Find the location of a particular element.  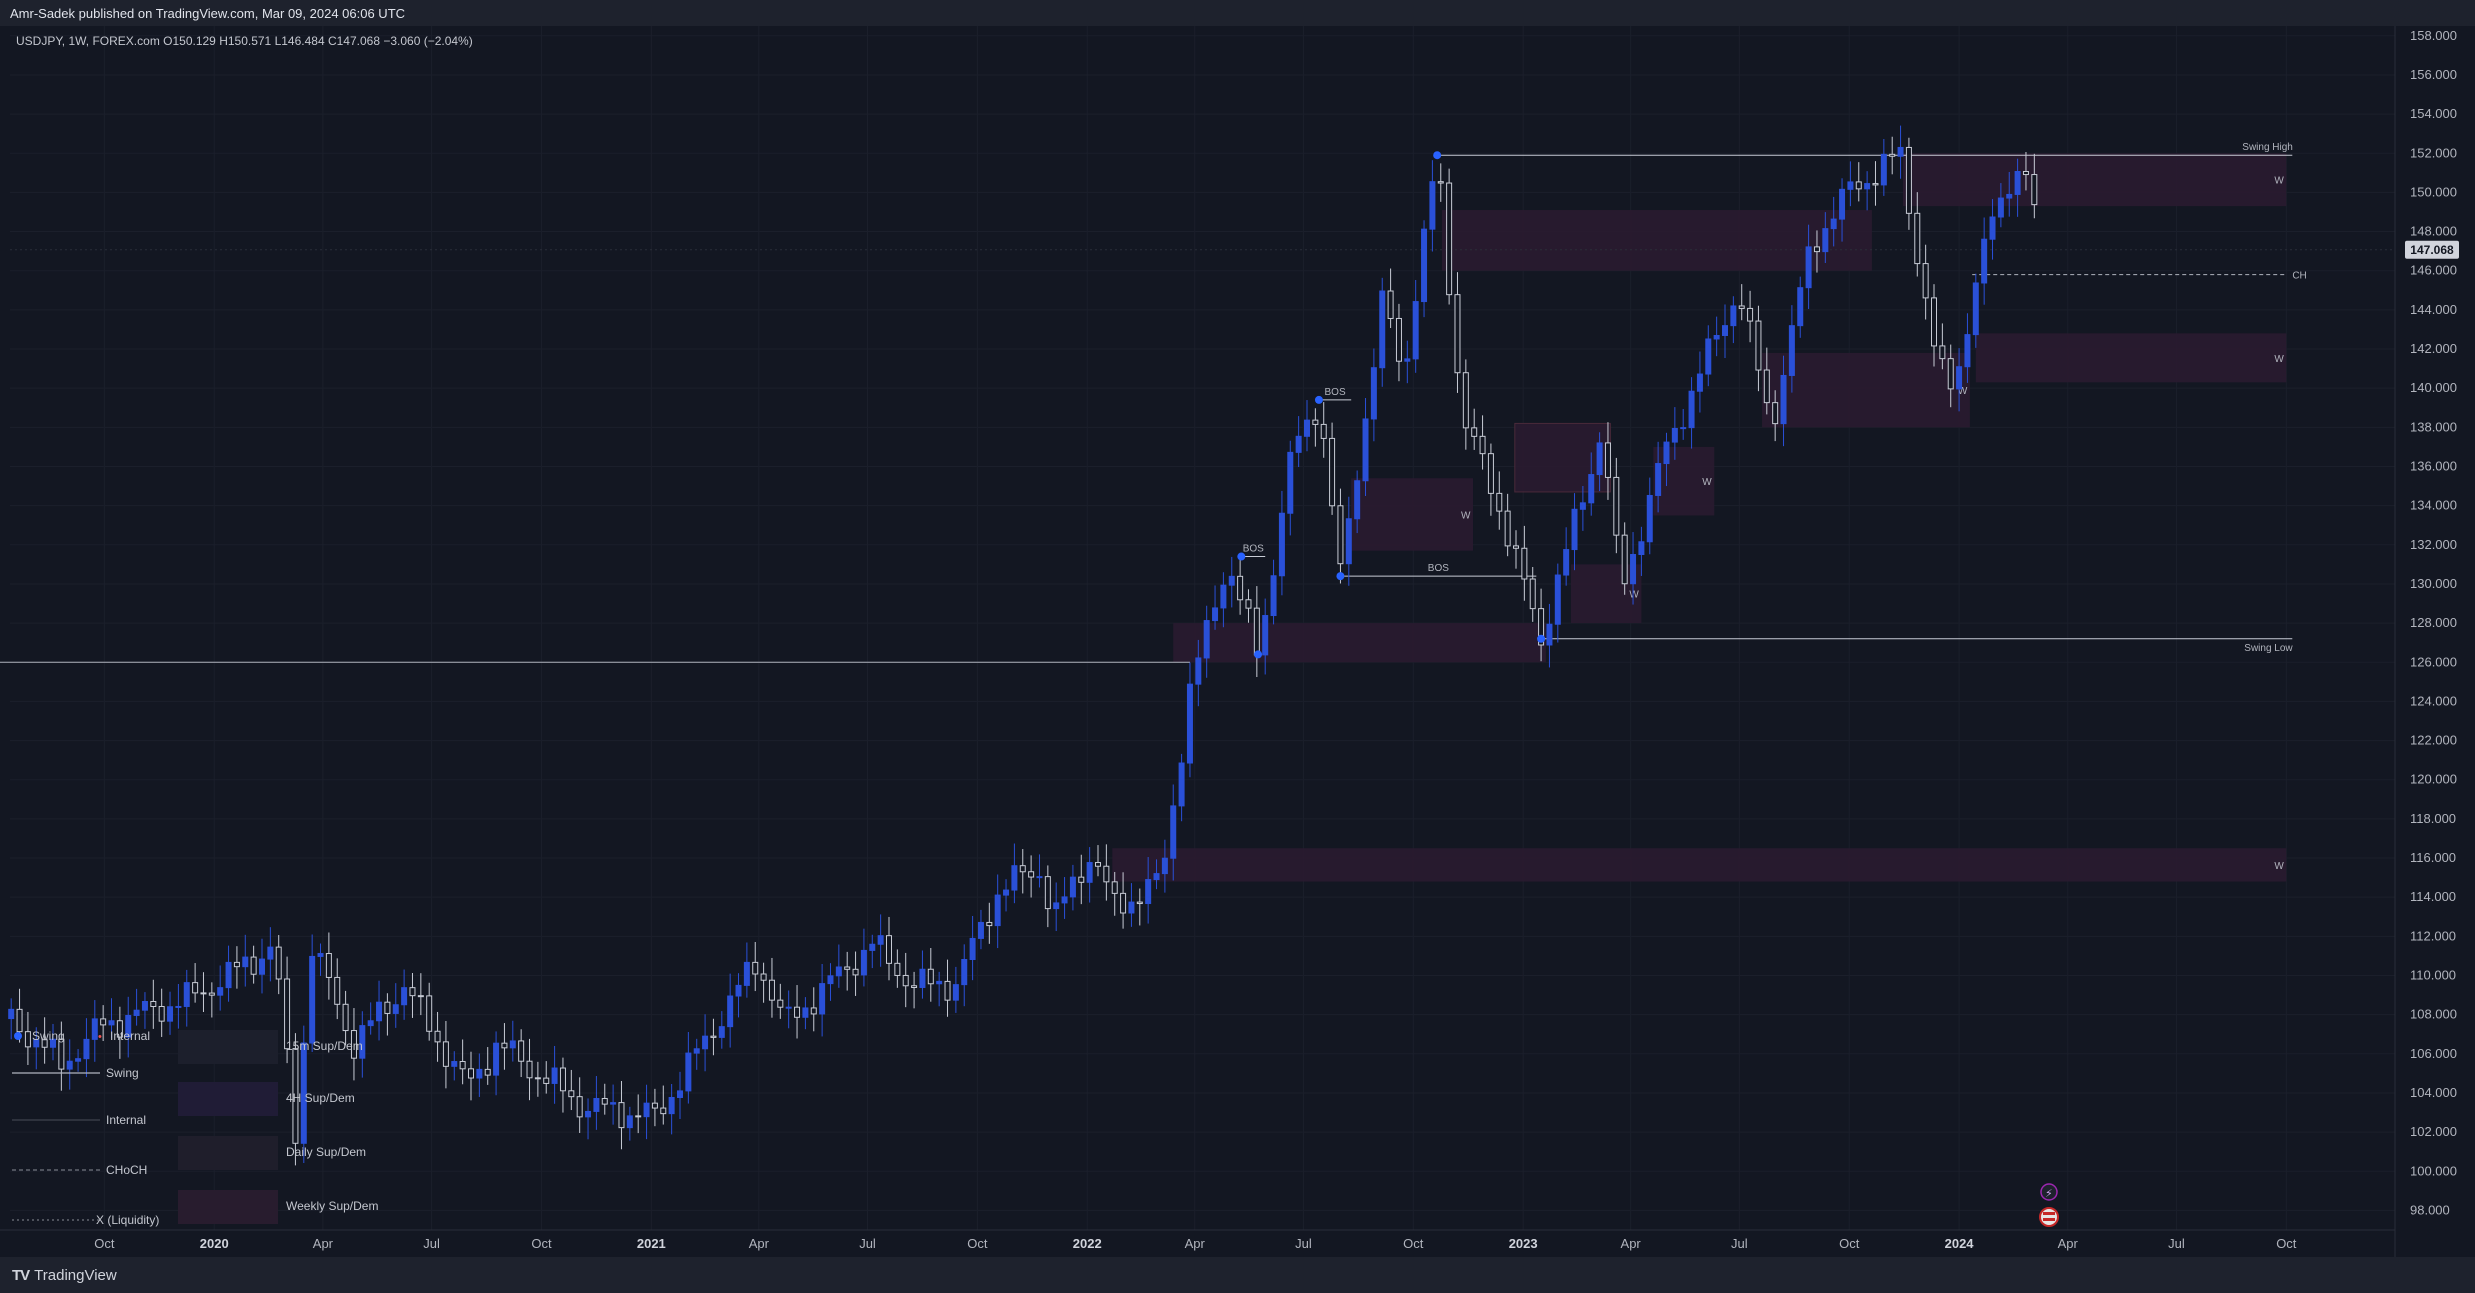

swing-markers is located at coordinates (1391, 405).